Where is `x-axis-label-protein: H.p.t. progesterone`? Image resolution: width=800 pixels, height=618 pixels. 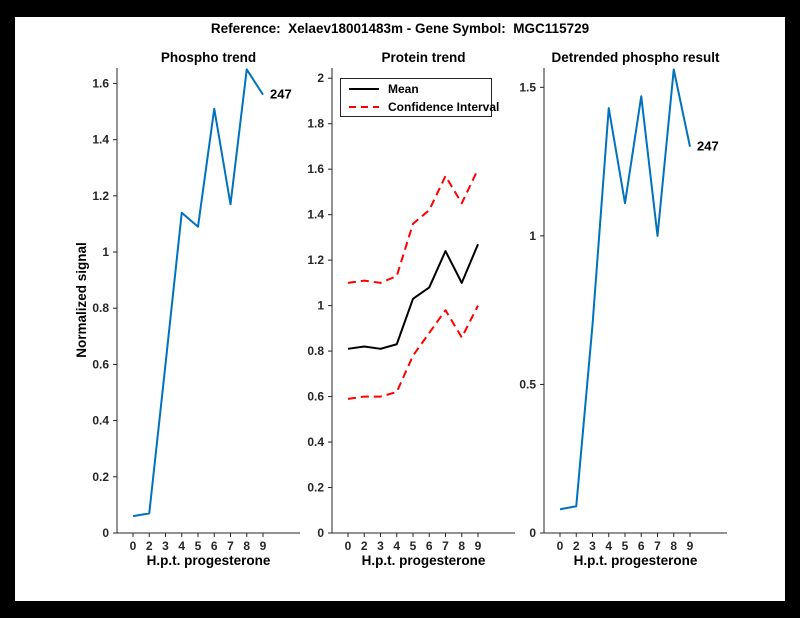
x-axis-label-protein: H.p.t. progesterone is located at coordinates (423, 560).